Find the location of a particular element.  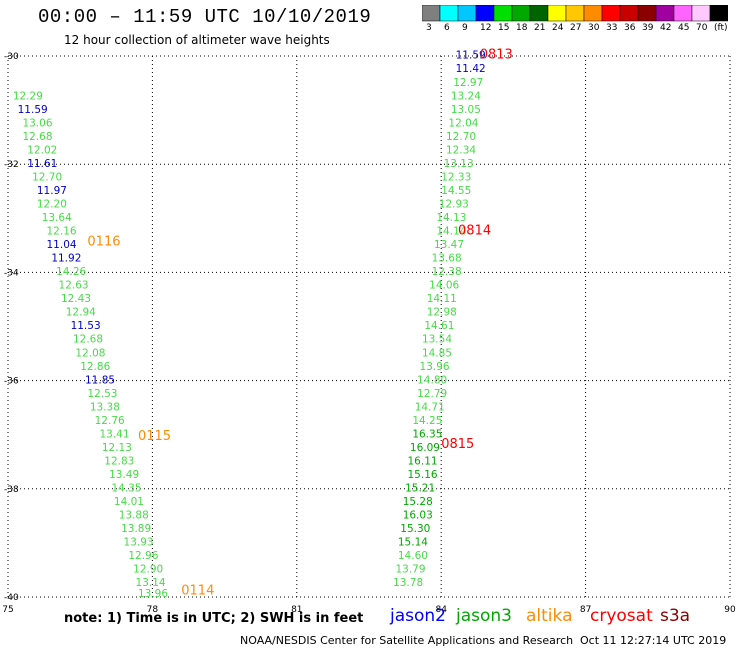

wave-height-value: 14.35 is located at coordinates (126, 489).